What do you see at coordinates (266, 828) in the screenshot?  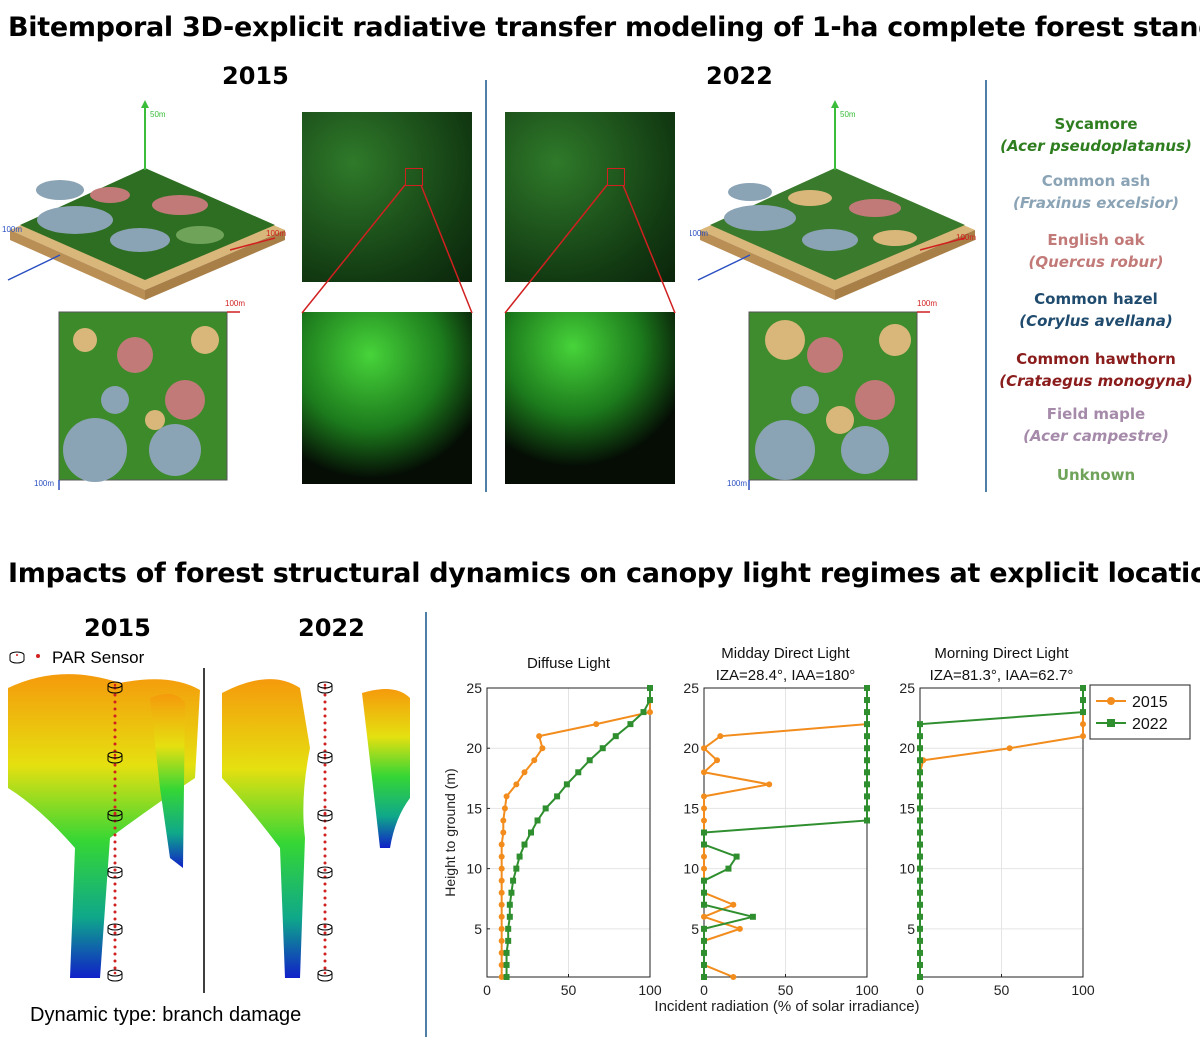 I see `tree-2022-silhouette` at bounding box center [266, 828].